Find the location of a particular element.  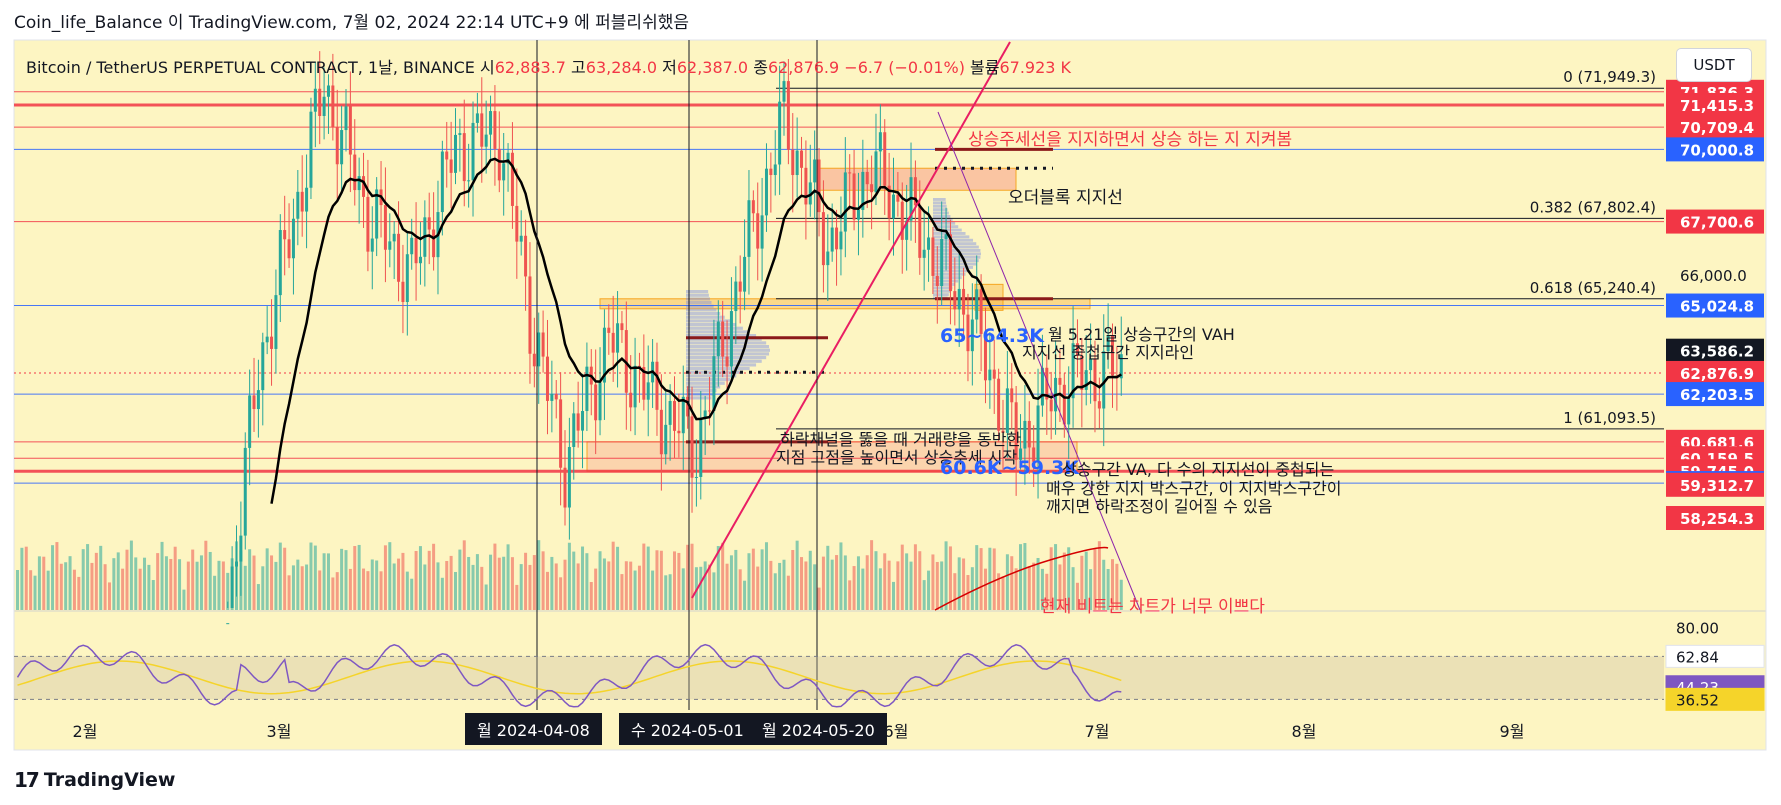

currency-button: USDT is located at coordinates (1714, 65).